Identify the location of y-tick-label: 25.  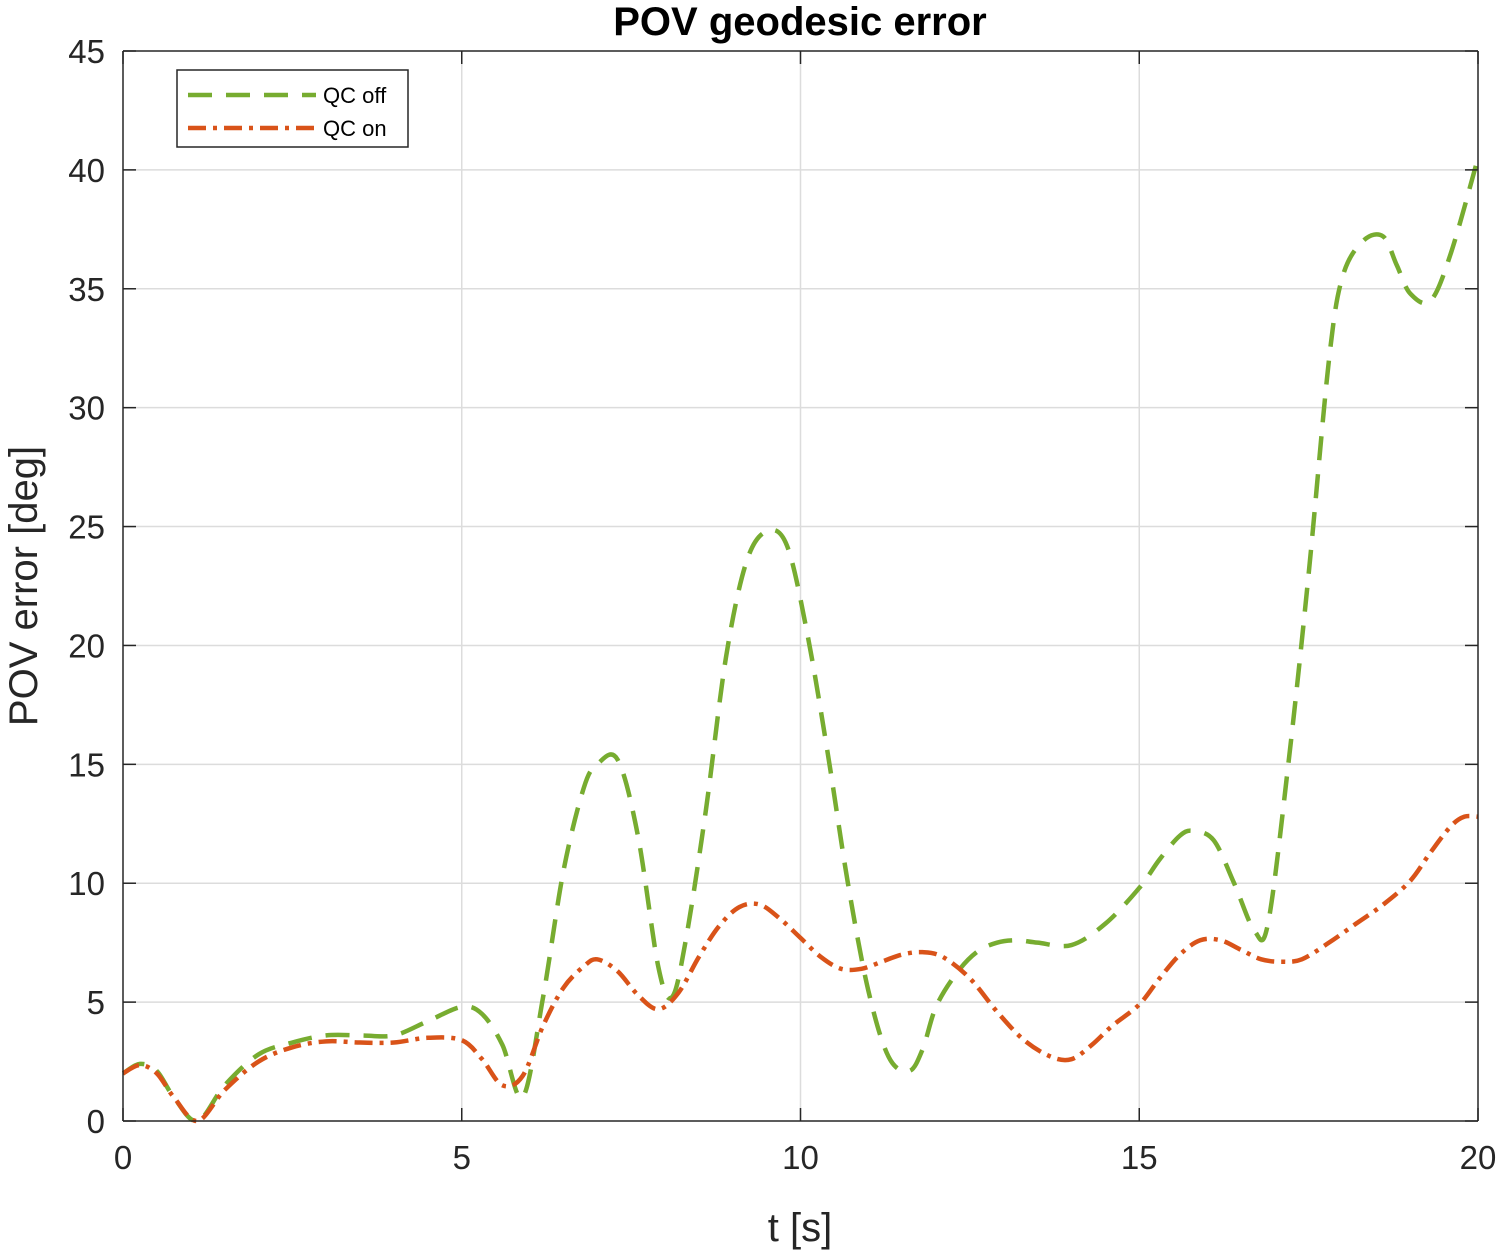
(86, 527).